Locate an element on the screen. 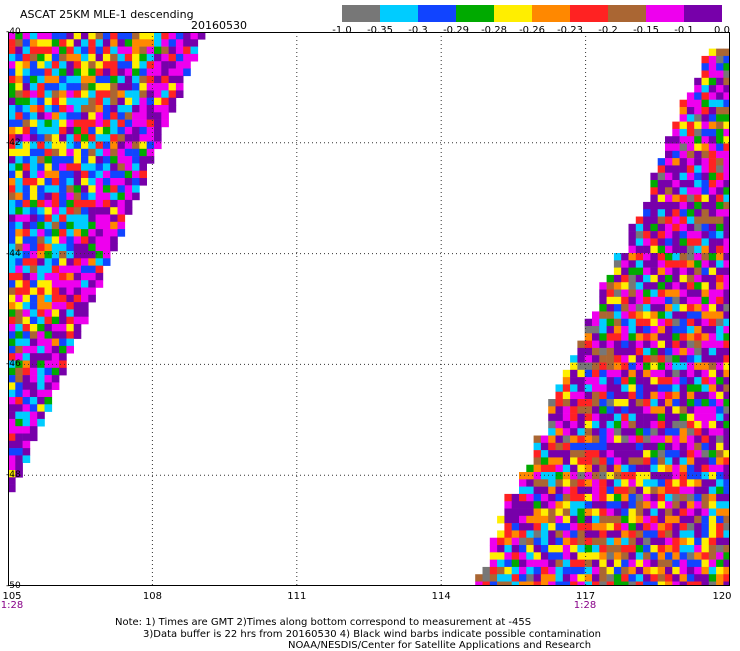 The height and width of the screenshot is (651, 740). colorbar-label: -0.35 is located at coordinates (380, 30).